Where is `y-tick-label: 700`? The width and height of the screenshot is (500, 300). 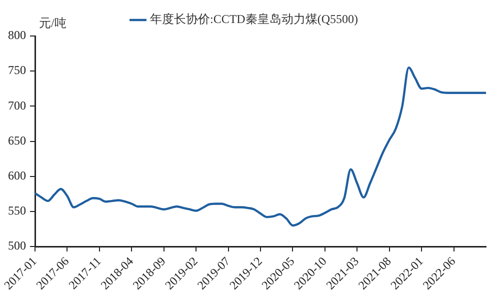 y-tick-label: 700 is located at coordinates (17, 105).